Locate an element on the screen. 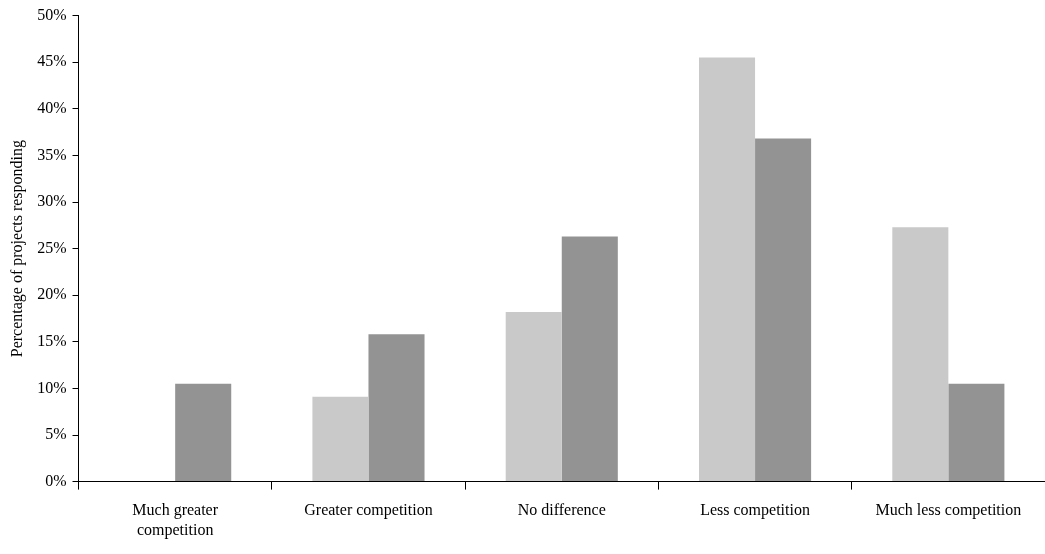  x-tick-label: Less competition is located at coordinates (755, 510).